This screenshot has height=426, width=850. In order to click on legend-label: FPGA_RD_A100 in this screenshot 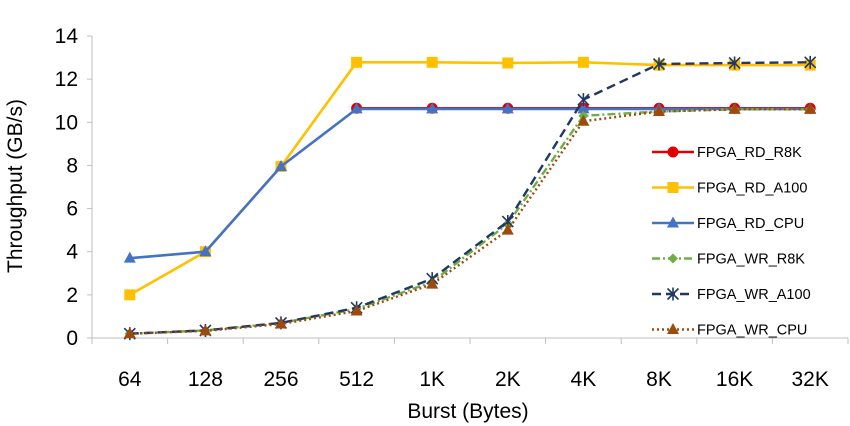, I will do `click(752, 189)`.